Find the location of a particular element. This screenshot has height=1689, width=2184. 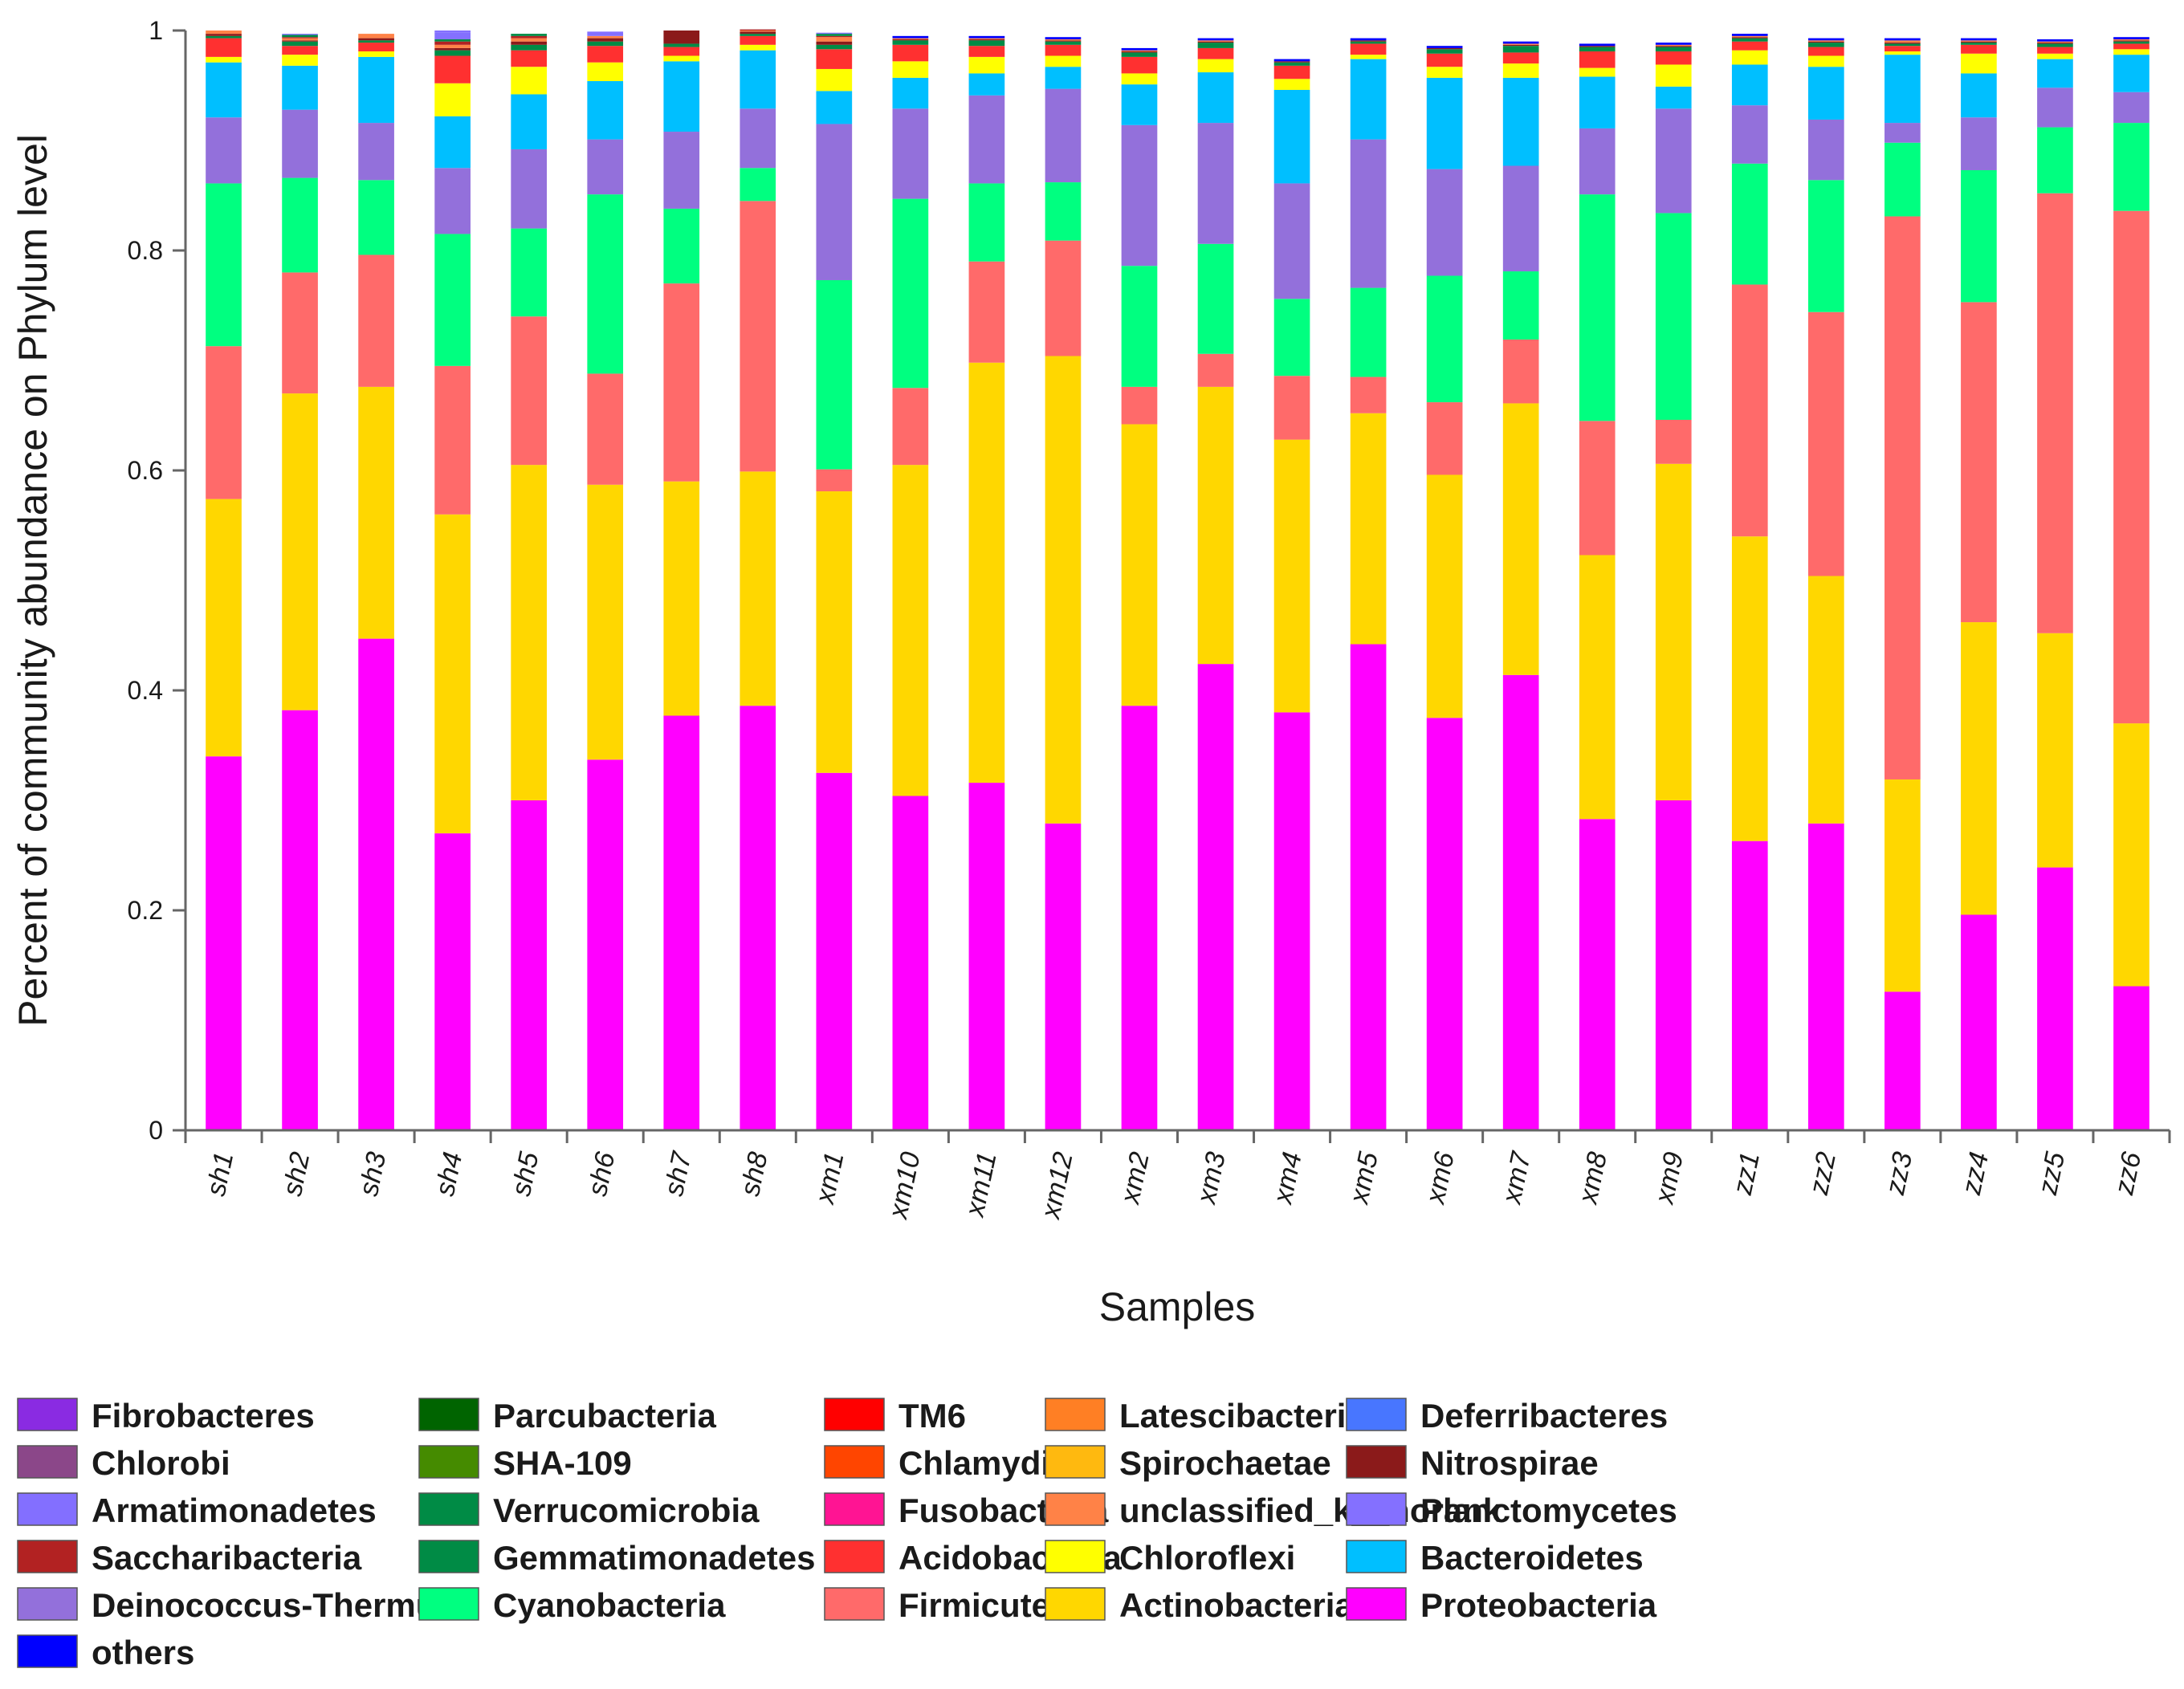

bar-segment-xm5-Chloroflexi is located at coordinates (1368, 57).